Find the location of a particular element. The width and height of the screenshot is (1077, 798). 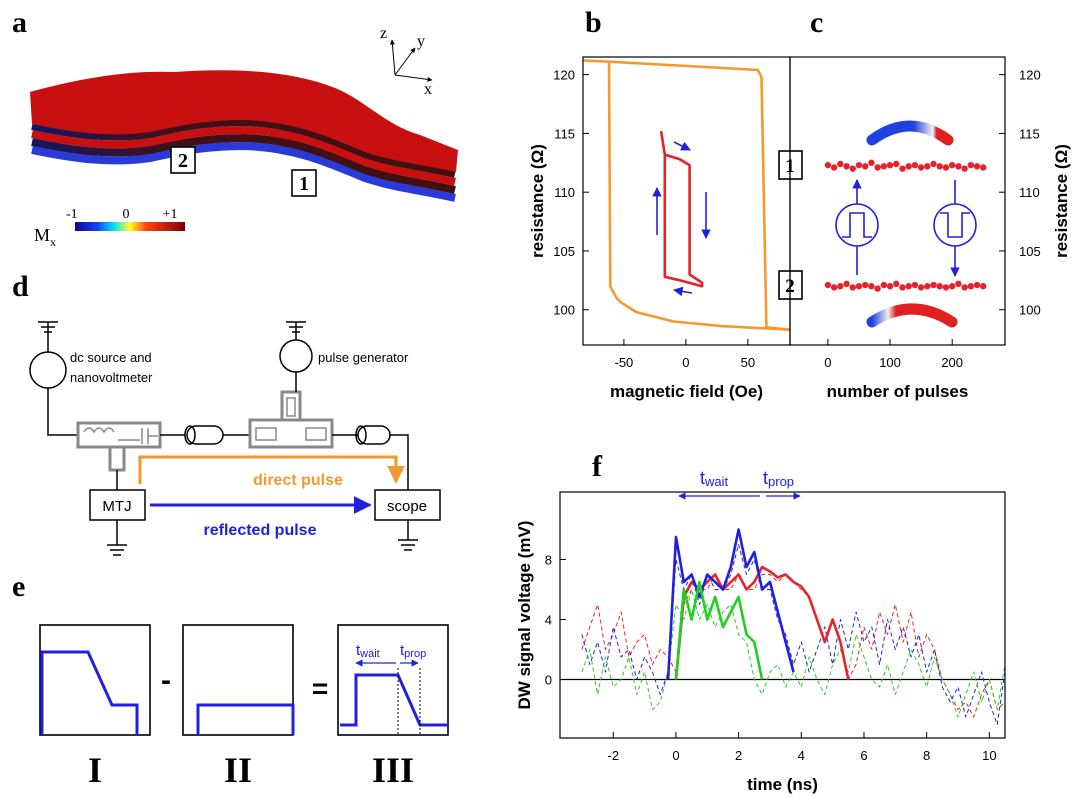

y-tick-label: 100 is located at coordinates (564, 310).